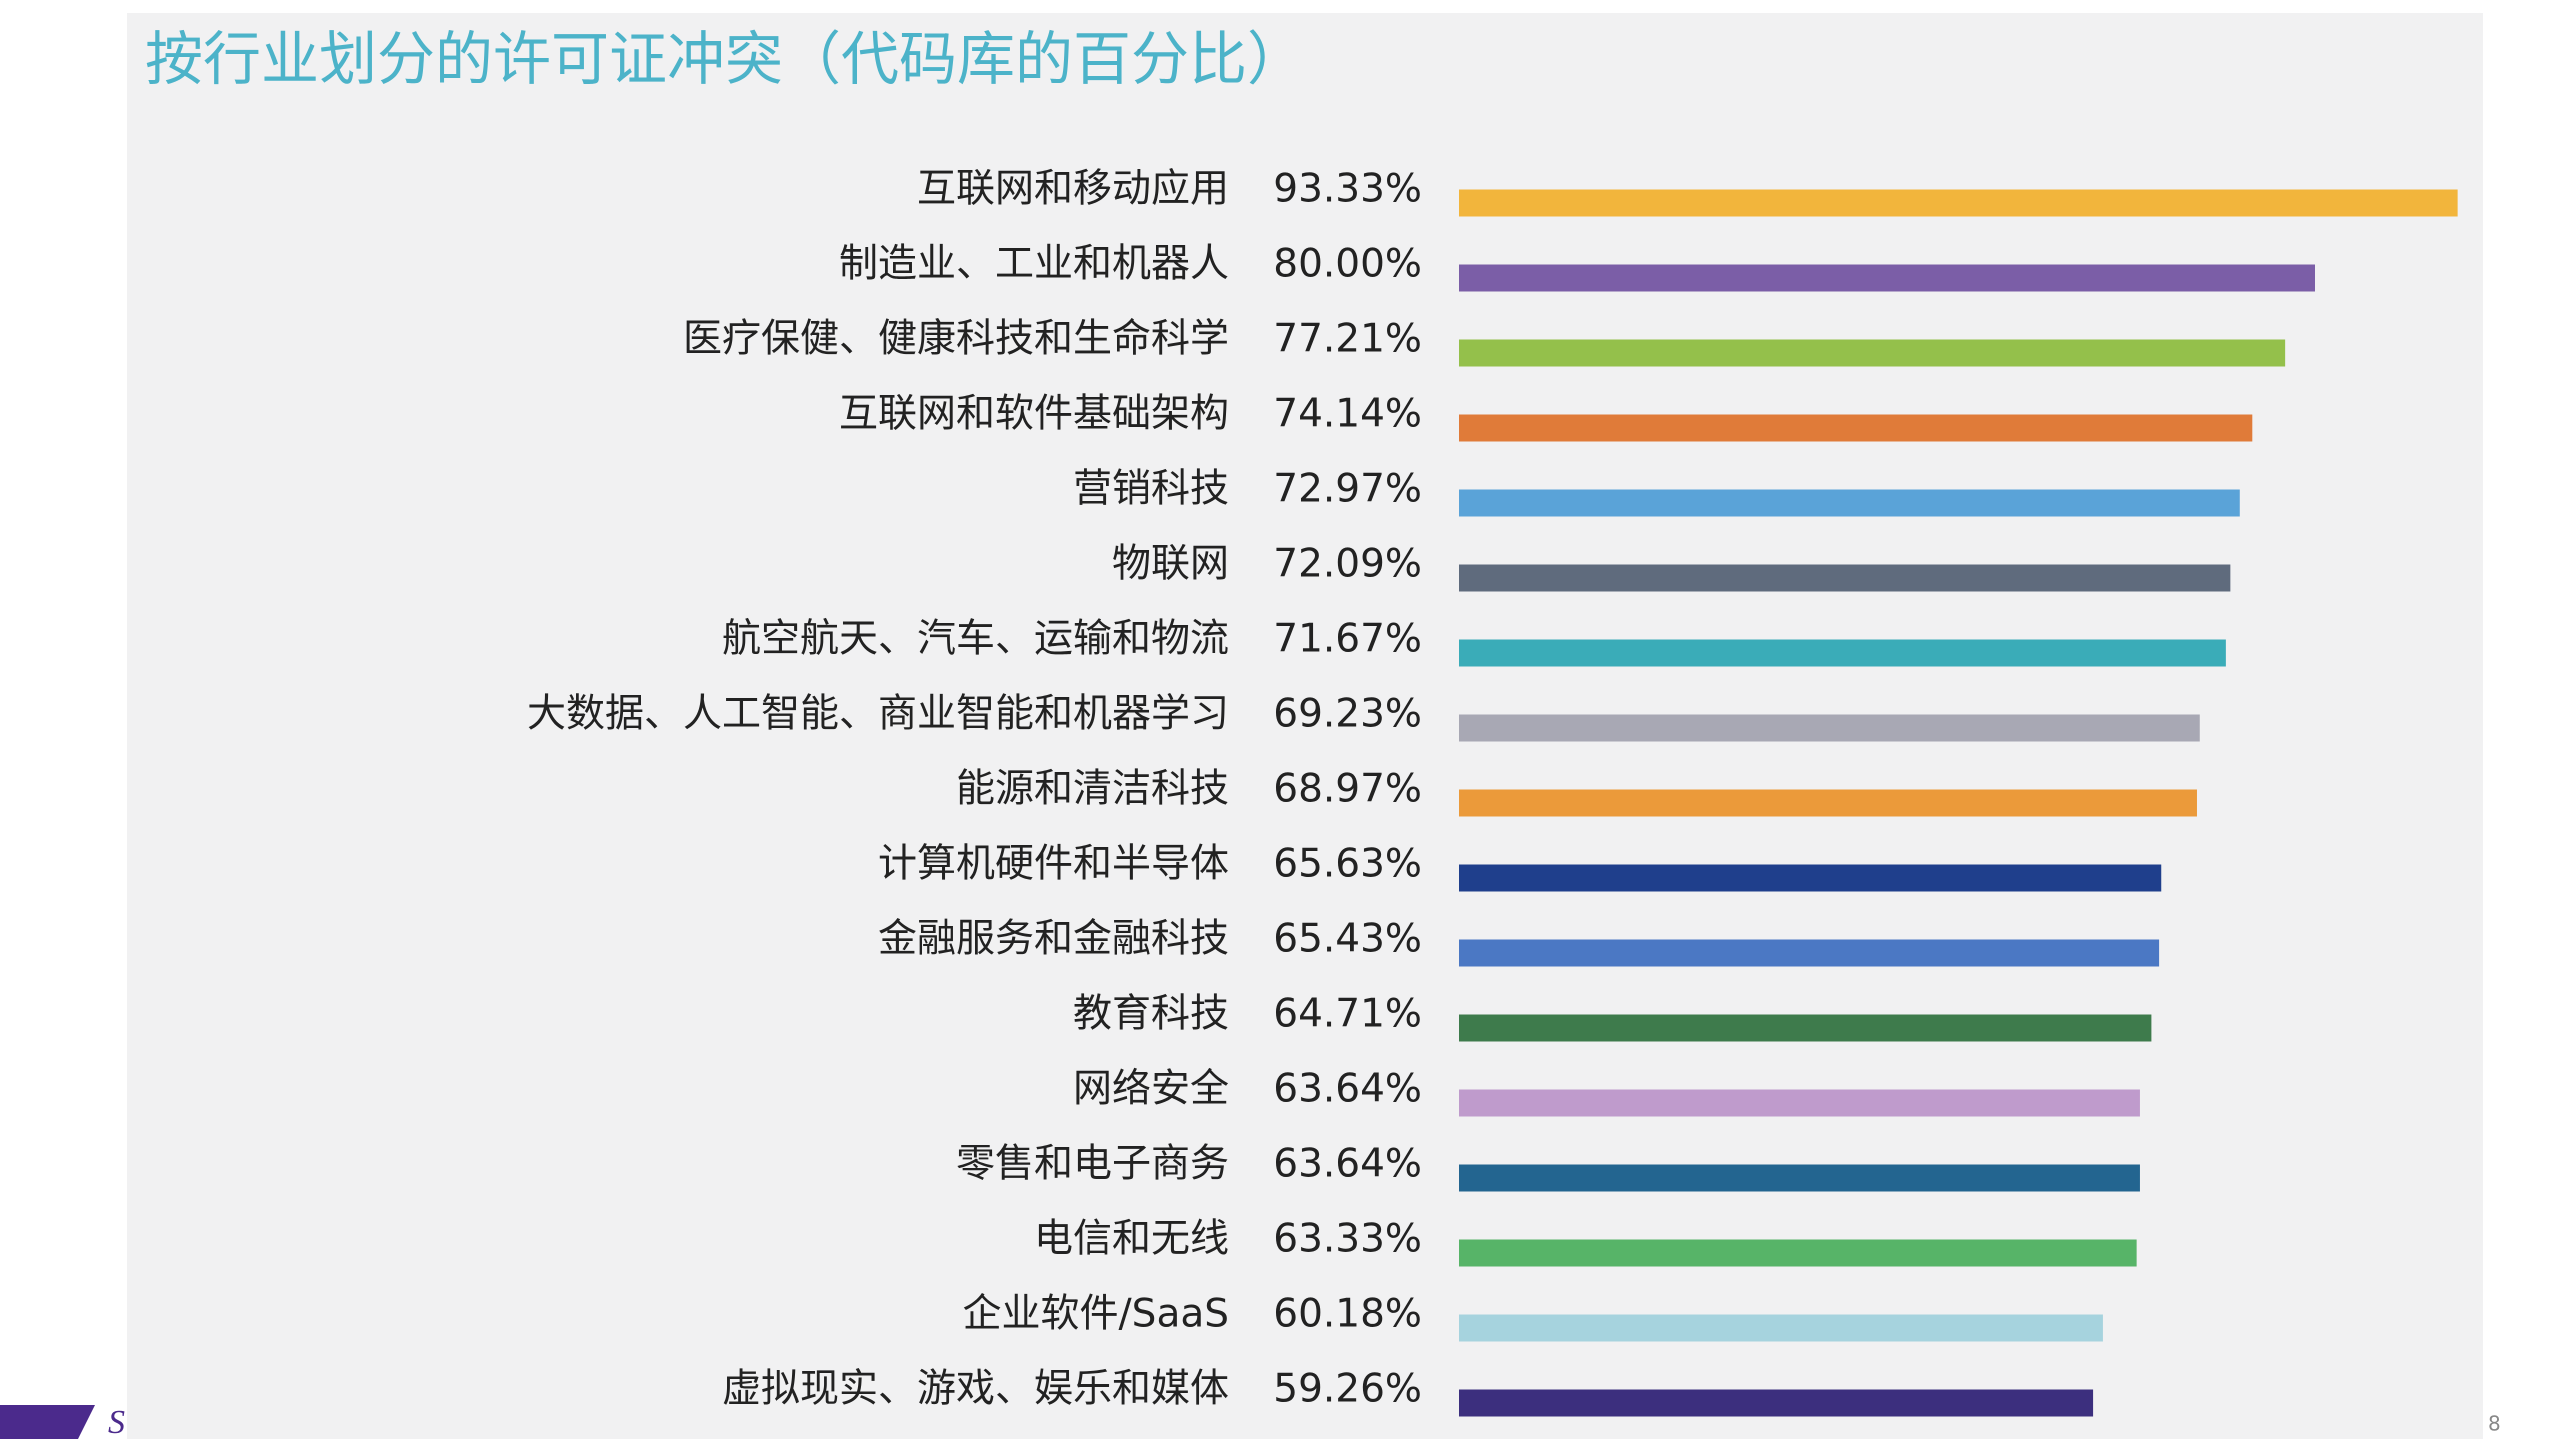 This screenshot has height=1439, width=2559. Describe the element at coordinates (1347, 864) in the screenshot. I see `value-label: 65.63%` at that location.